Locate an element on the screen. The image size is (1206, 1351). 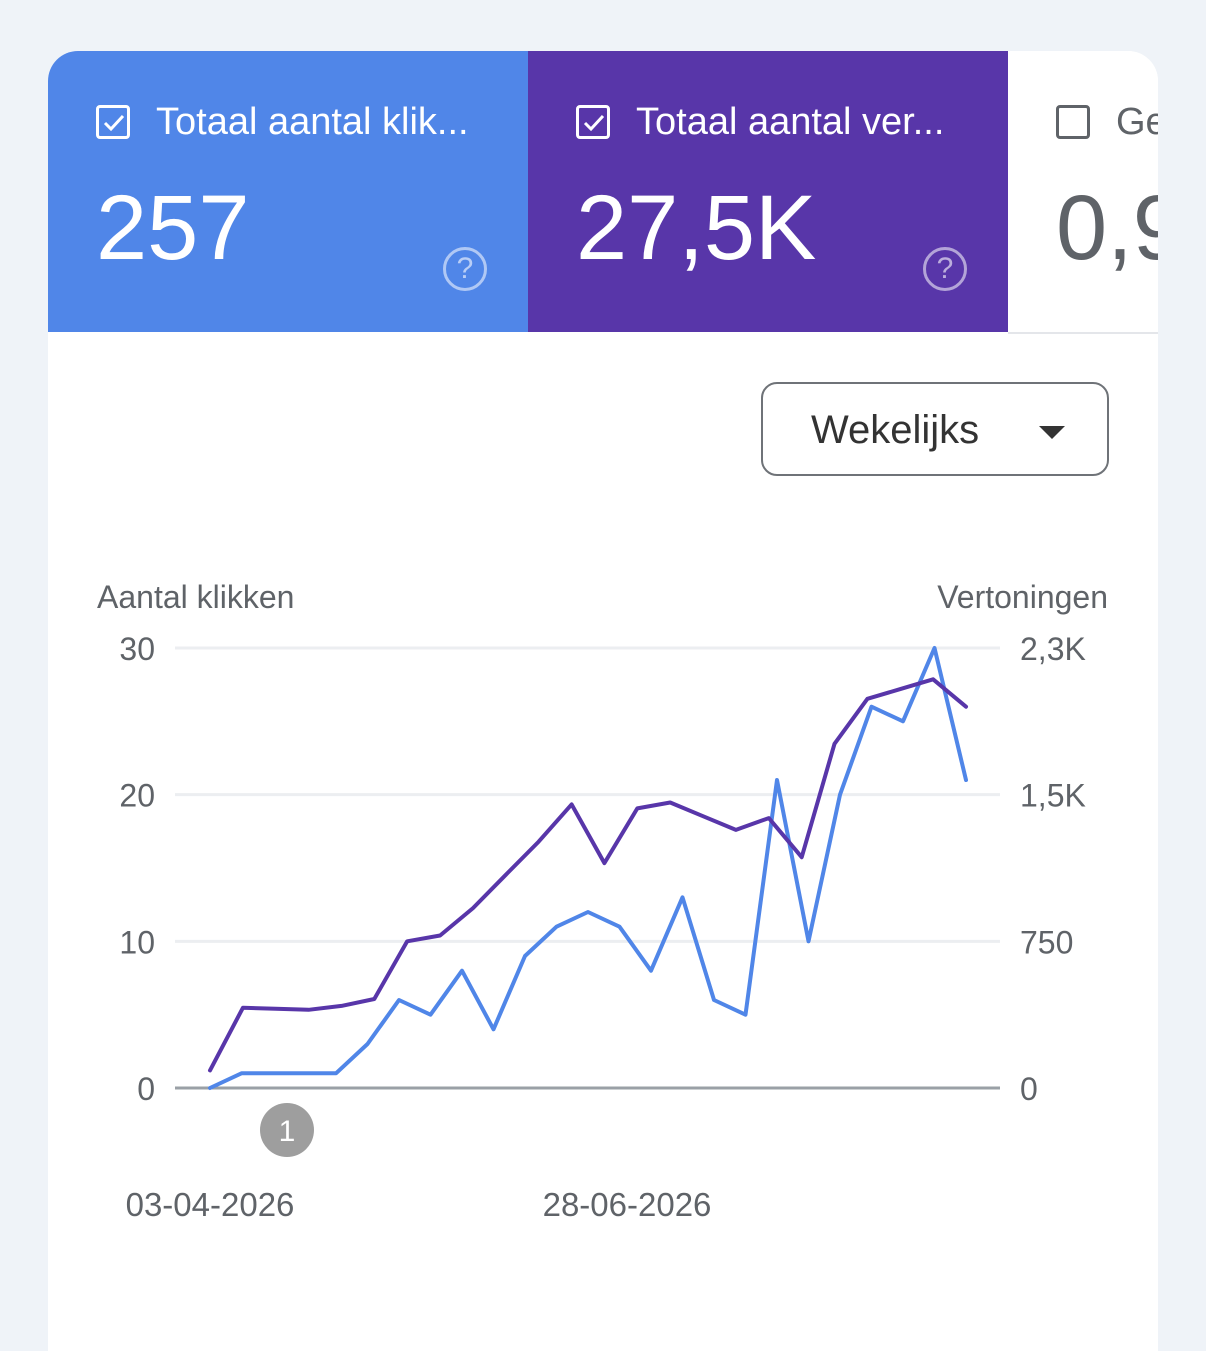
checkbox-clicks is located at coordinates (113, 122).